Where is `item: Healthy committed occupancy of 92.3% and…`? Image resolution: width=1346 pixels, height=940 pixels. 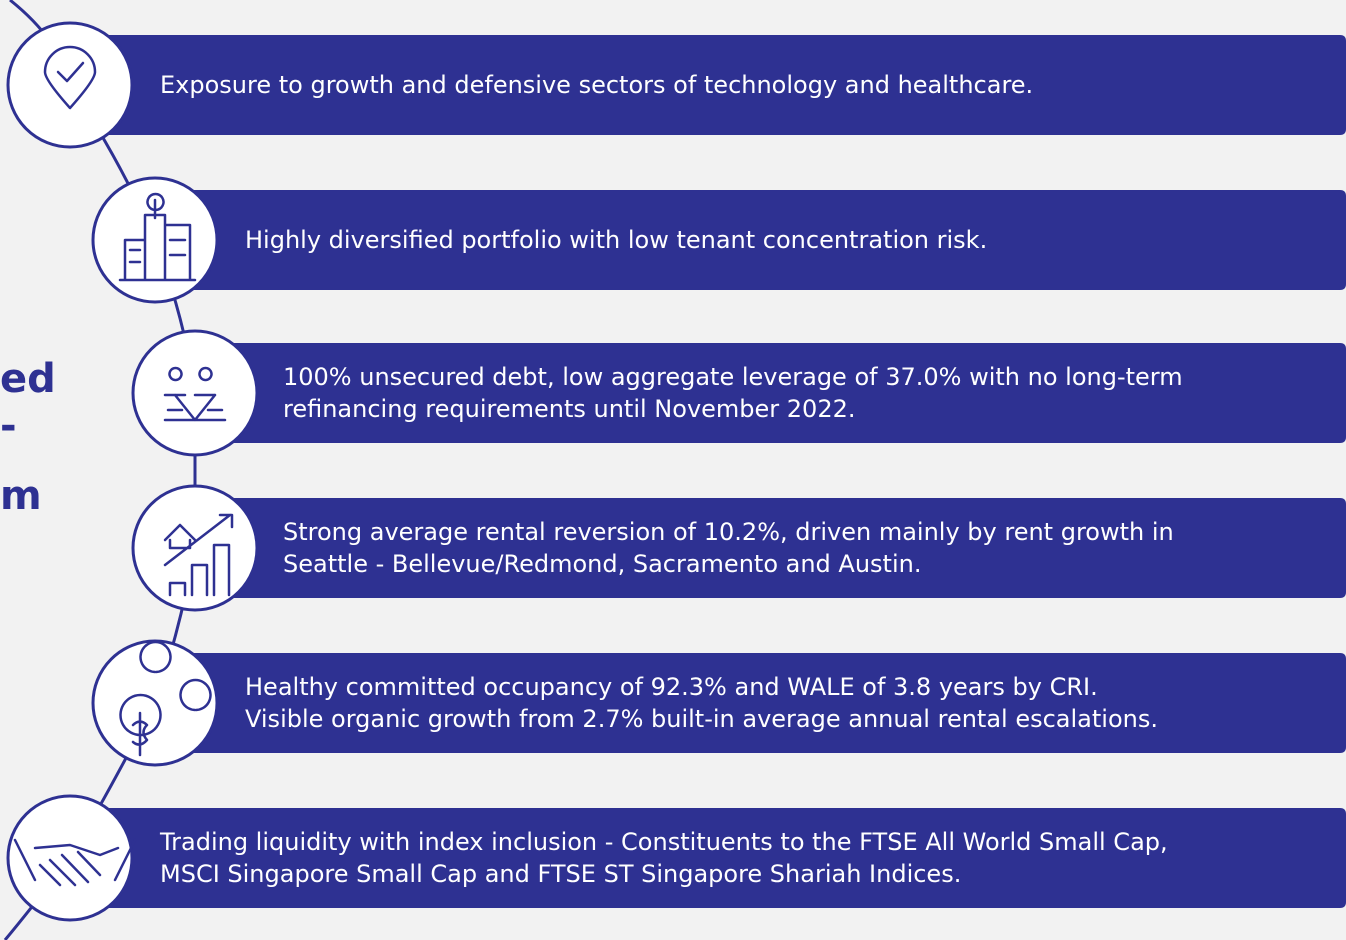
item: Healthy committed occupancy of 92.3% and… is located at coordinates (718, 703).